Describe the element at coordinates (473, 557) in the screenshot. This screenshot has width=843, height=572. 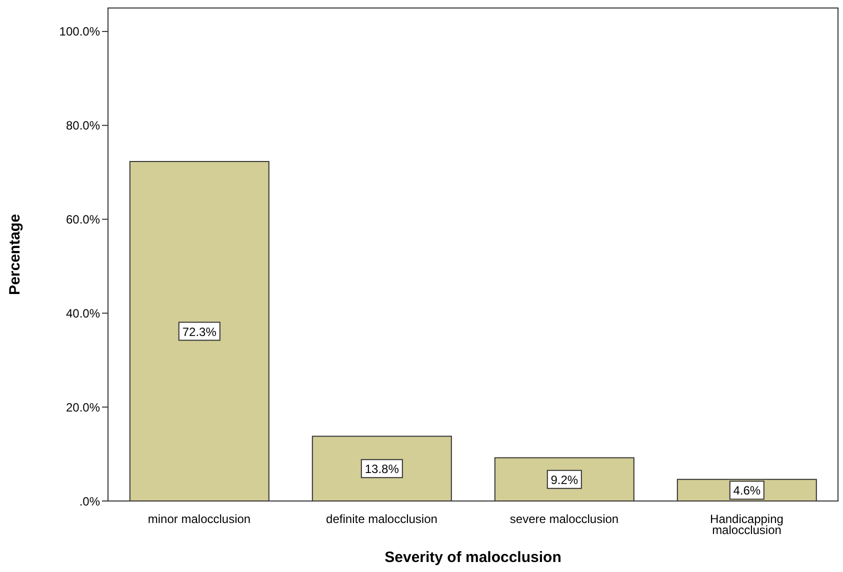
I see `x-axis-title: Severity of malocclusion` at that location.